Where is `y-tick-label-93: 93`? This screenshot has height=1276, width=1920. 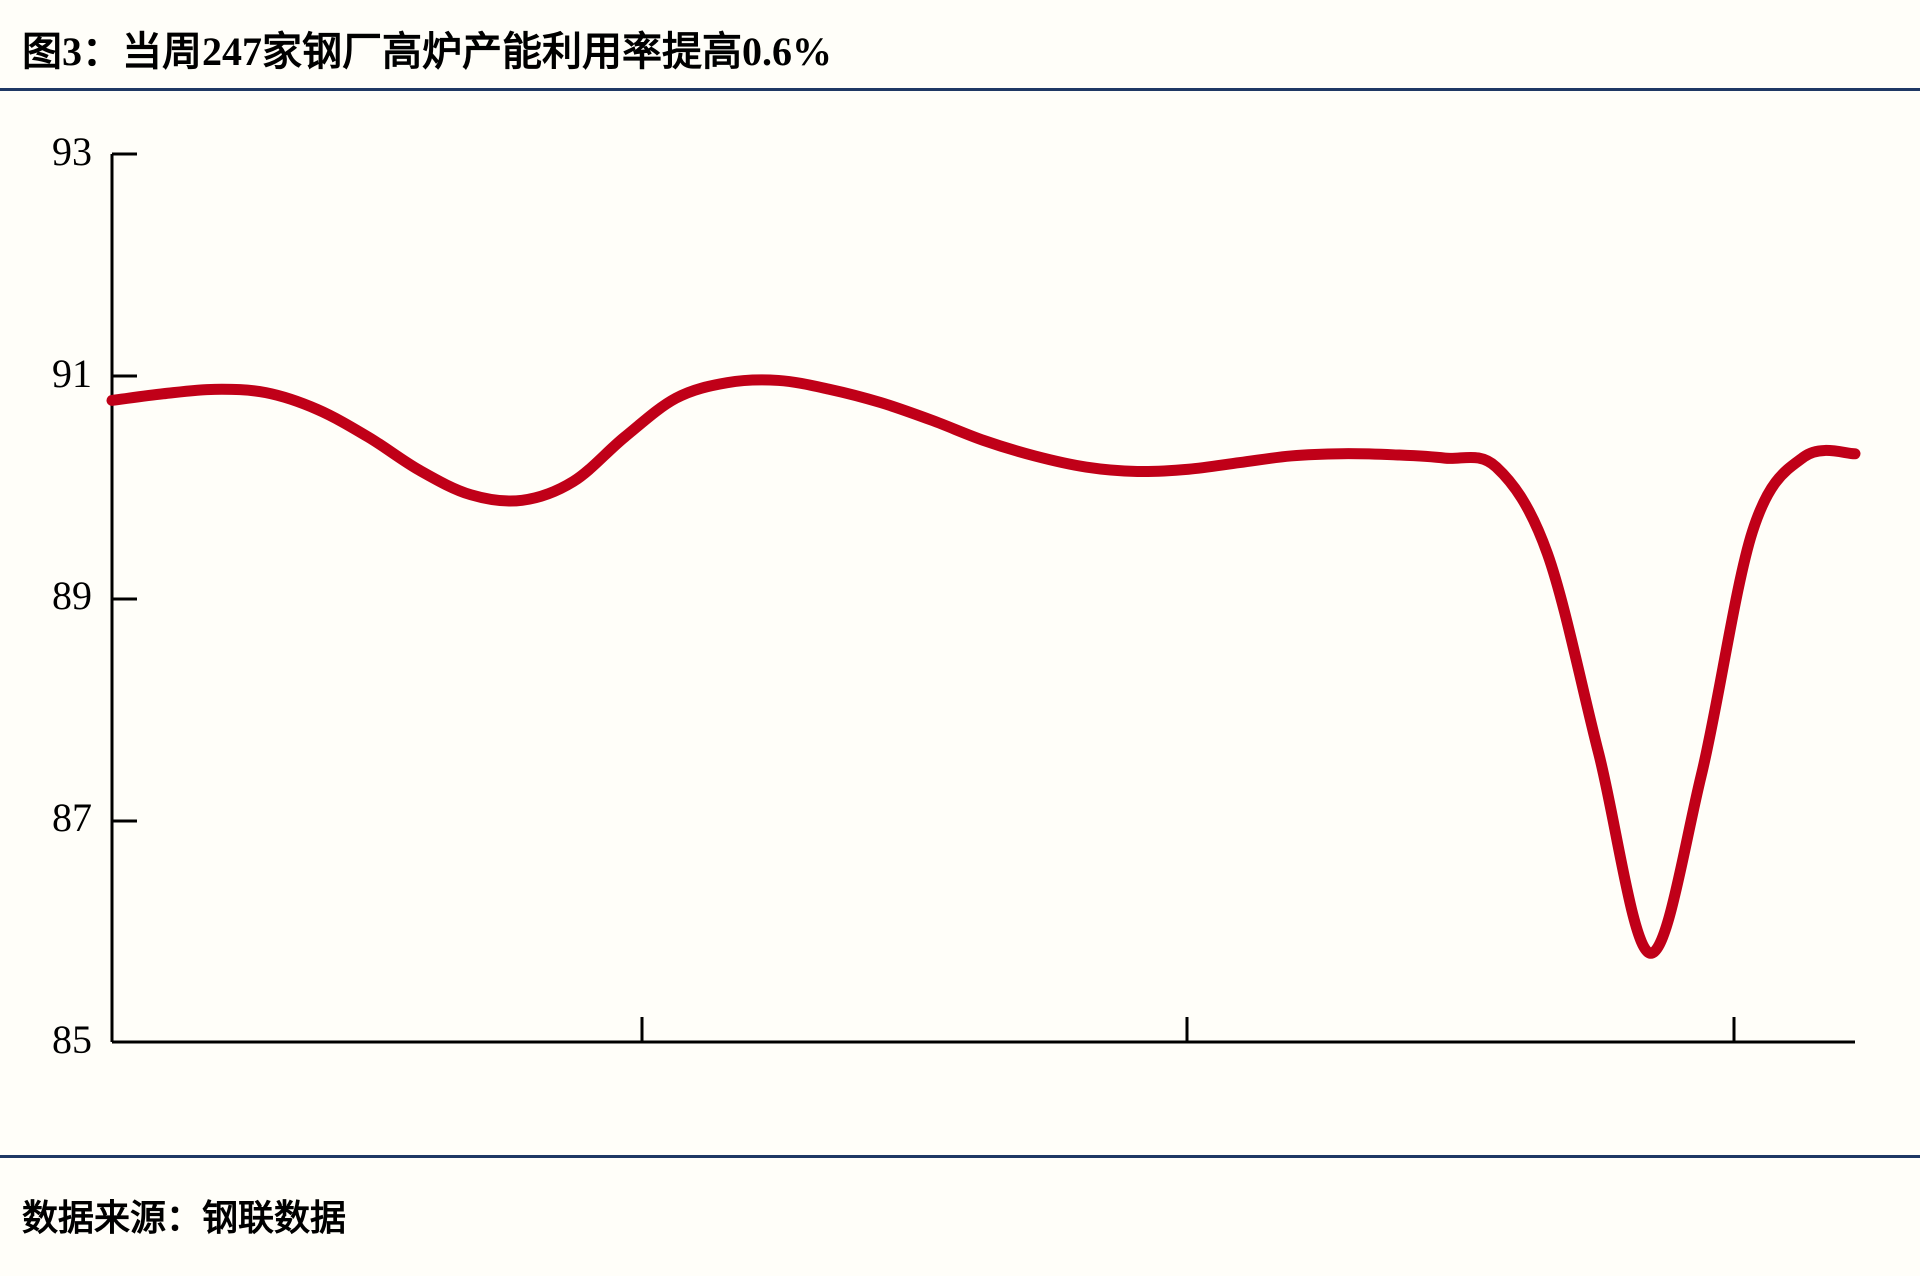 y-tick-label-93: 93 is located at coordinates (72, 151).